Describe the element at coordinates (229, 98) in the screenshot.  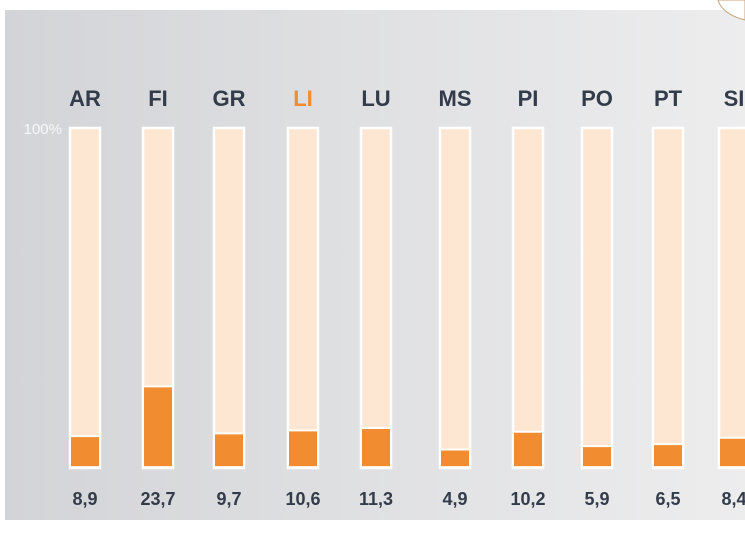
I see `category-label: GR` at that location.